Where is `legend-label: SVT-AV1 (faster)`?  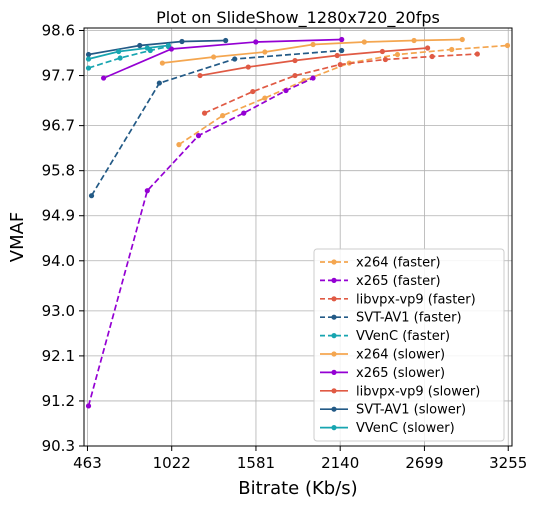 legend-label: SVT-AV1 (faster) is located at coordinates (409, 318).